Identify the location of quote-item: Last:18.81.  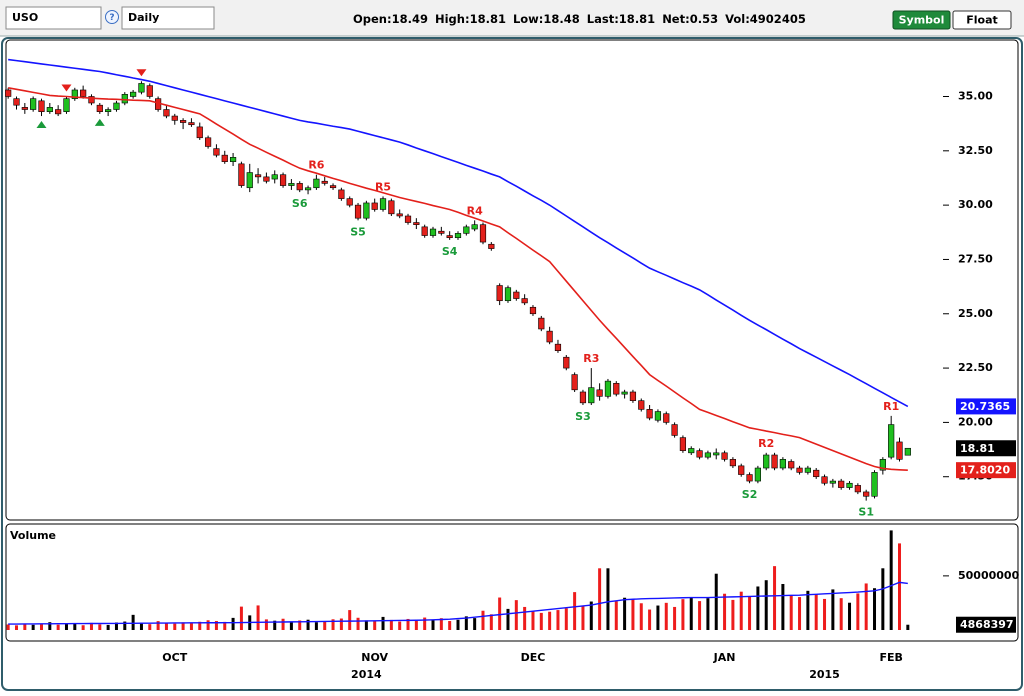
(621, 19).